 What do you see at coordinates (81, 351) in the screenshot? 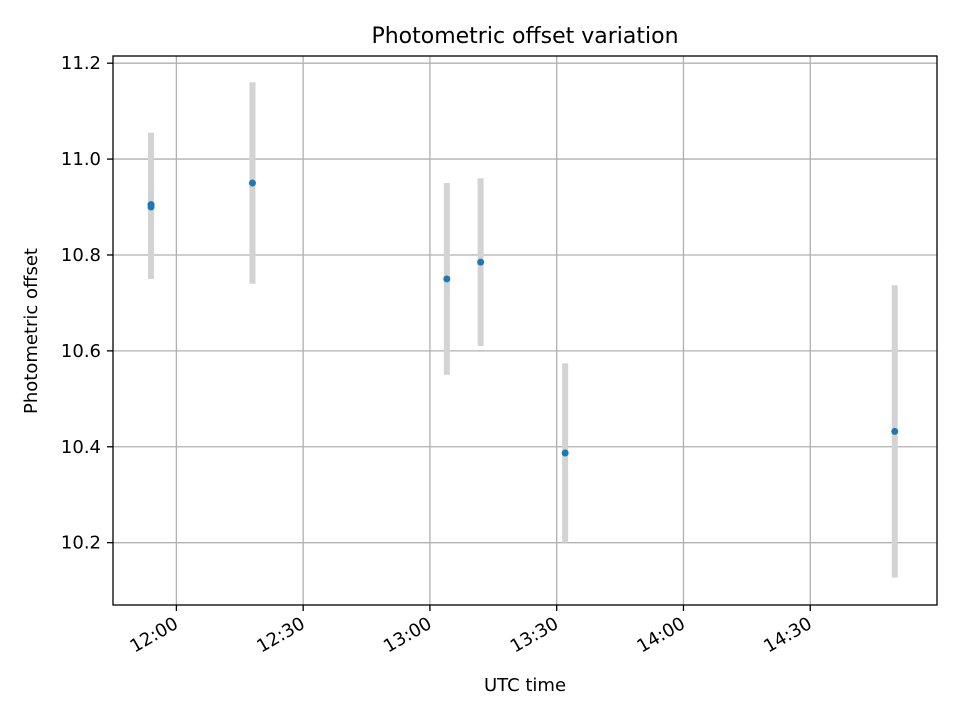
I see `y-tick-label: 10.6` at bounding box center [81, 351].